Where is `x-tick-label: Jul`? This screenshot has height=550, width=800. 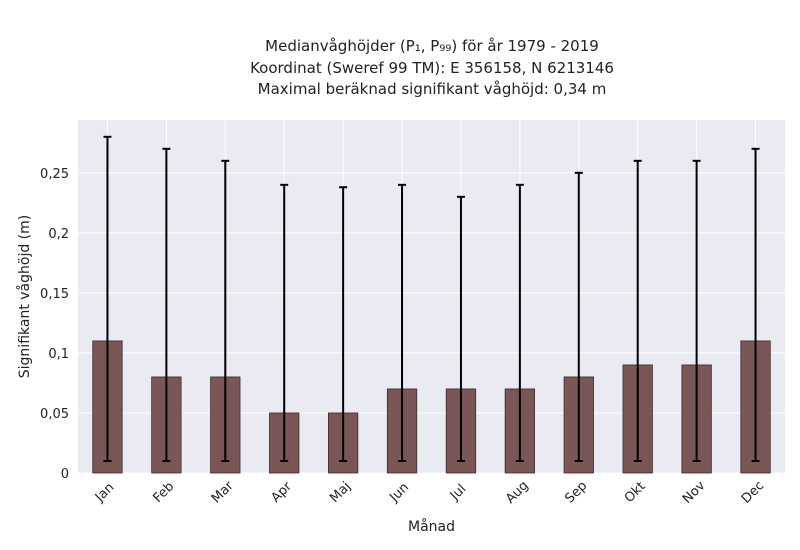
x-tick-label: Jul is located at coordinates (458, 493).